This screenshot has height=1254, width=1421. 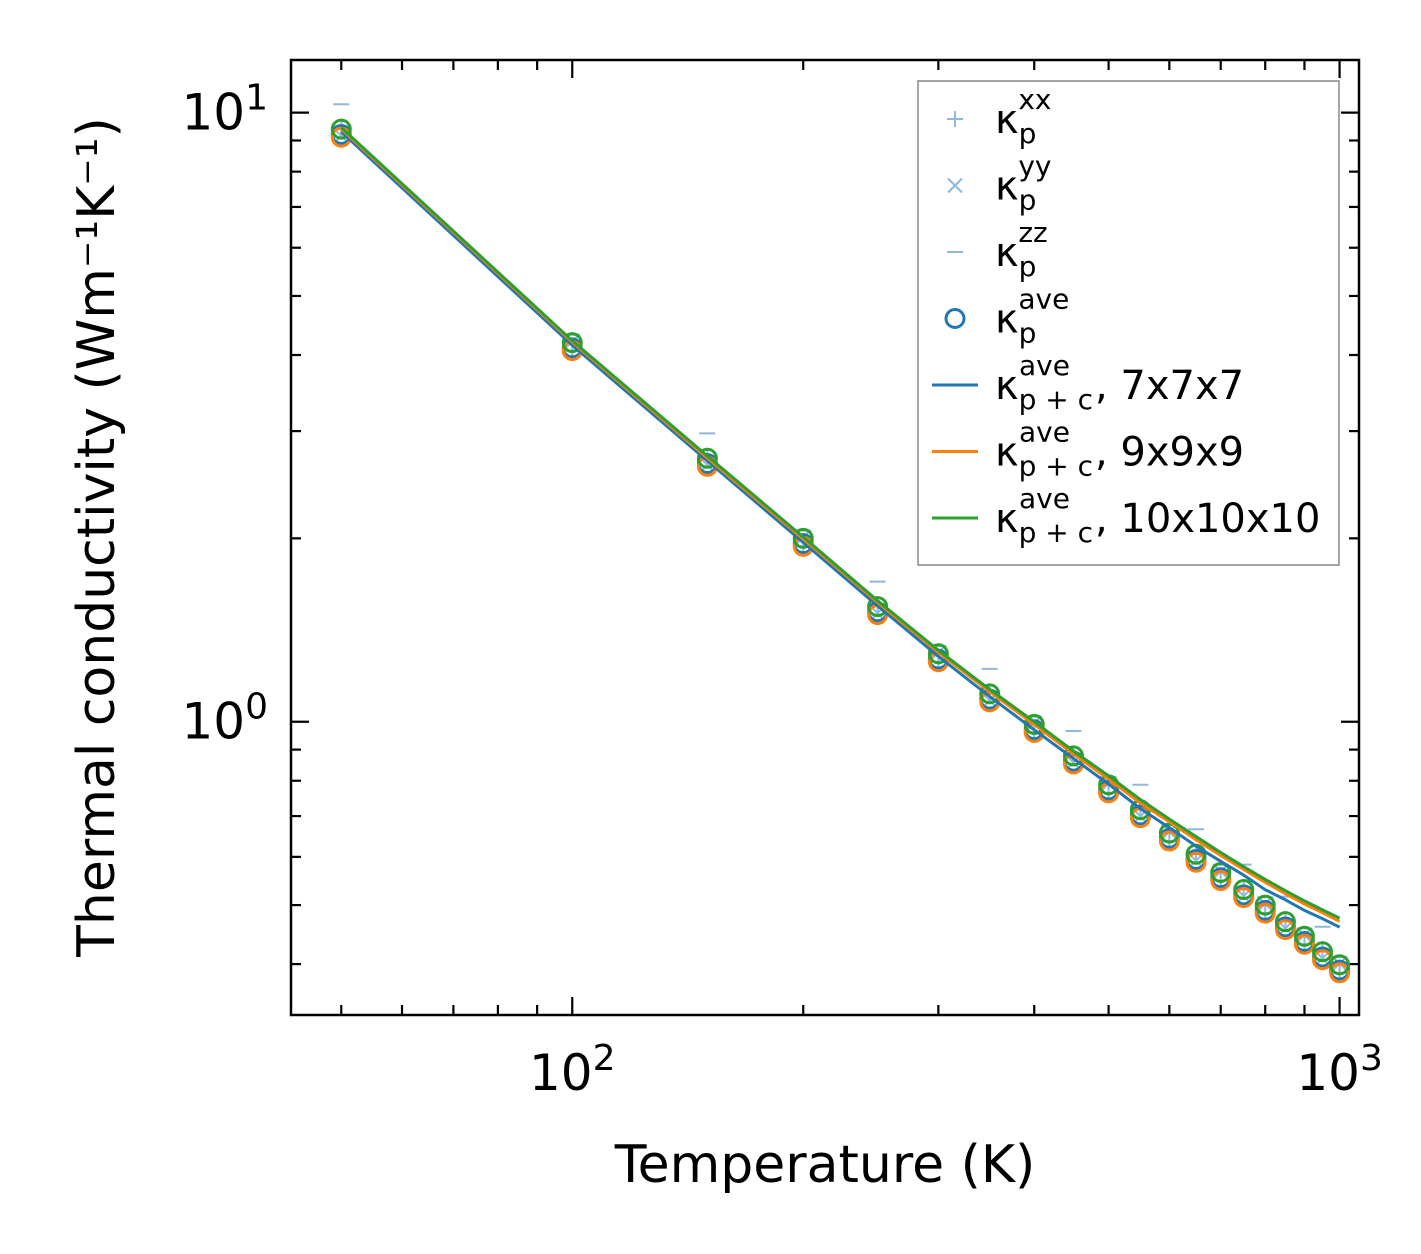 I want to click on y-tick-label: 10⁰, so click(x=224, y=719).